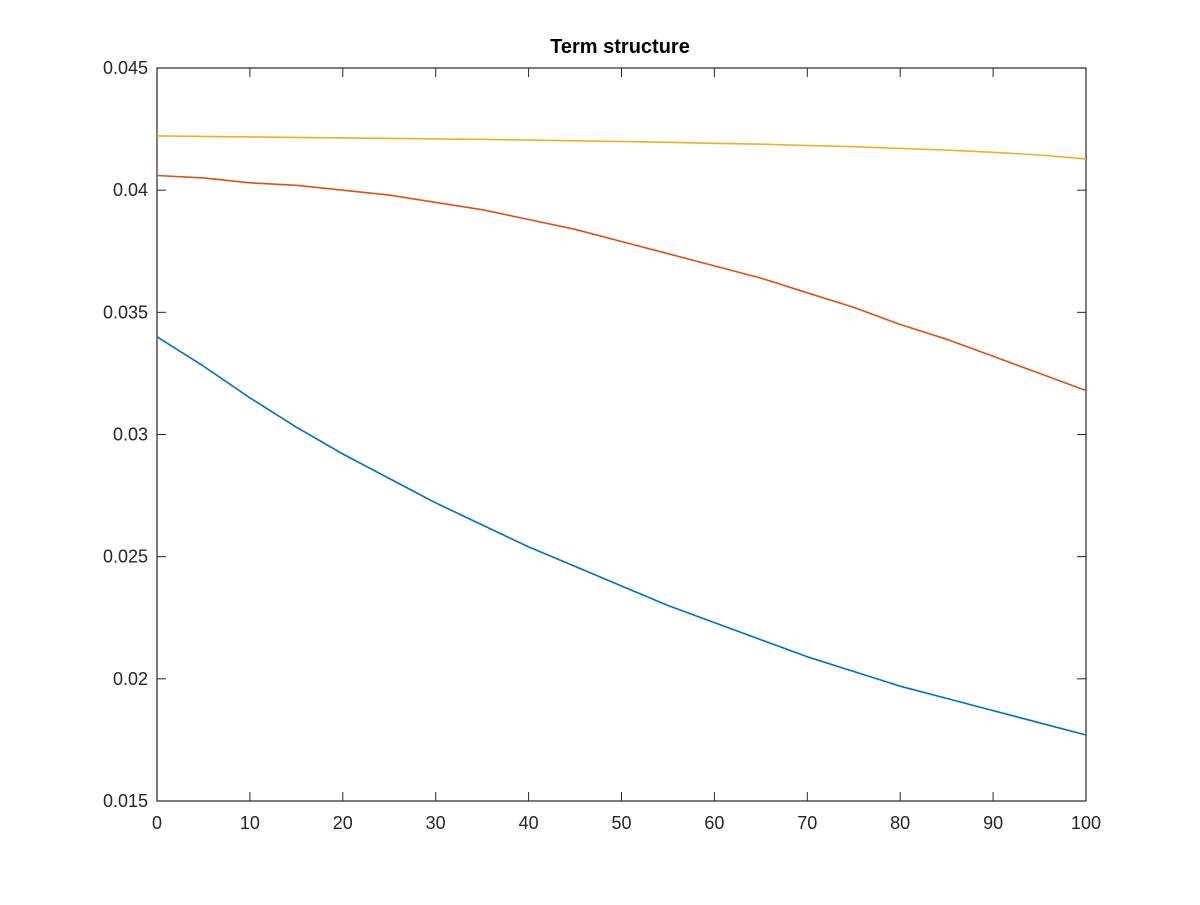  I want to click on y-tick-label: 0.04, so click(130, 190).